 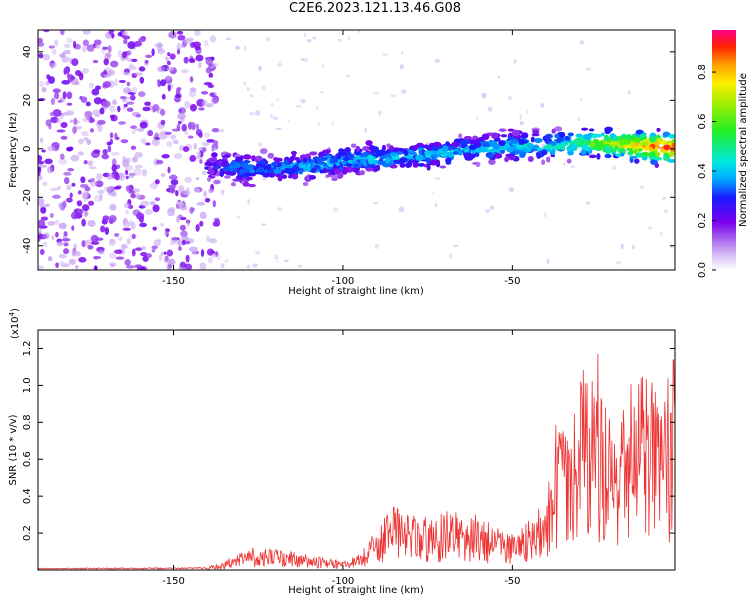 What do you see at coordinates (706, 171) in the screenshot?
I see `colorbar-ticks: 0.0 0.2 0.4 0.6 0.8` at bounding box center [706, 171].